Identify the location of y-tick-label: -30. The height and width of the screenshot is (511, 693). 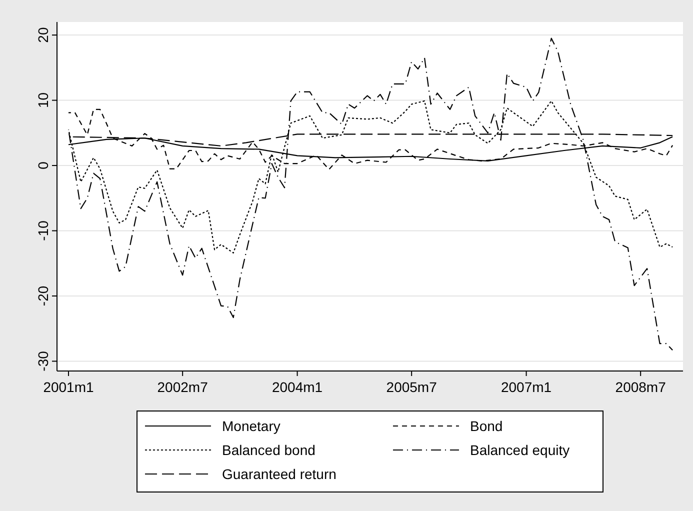
(43, 361).